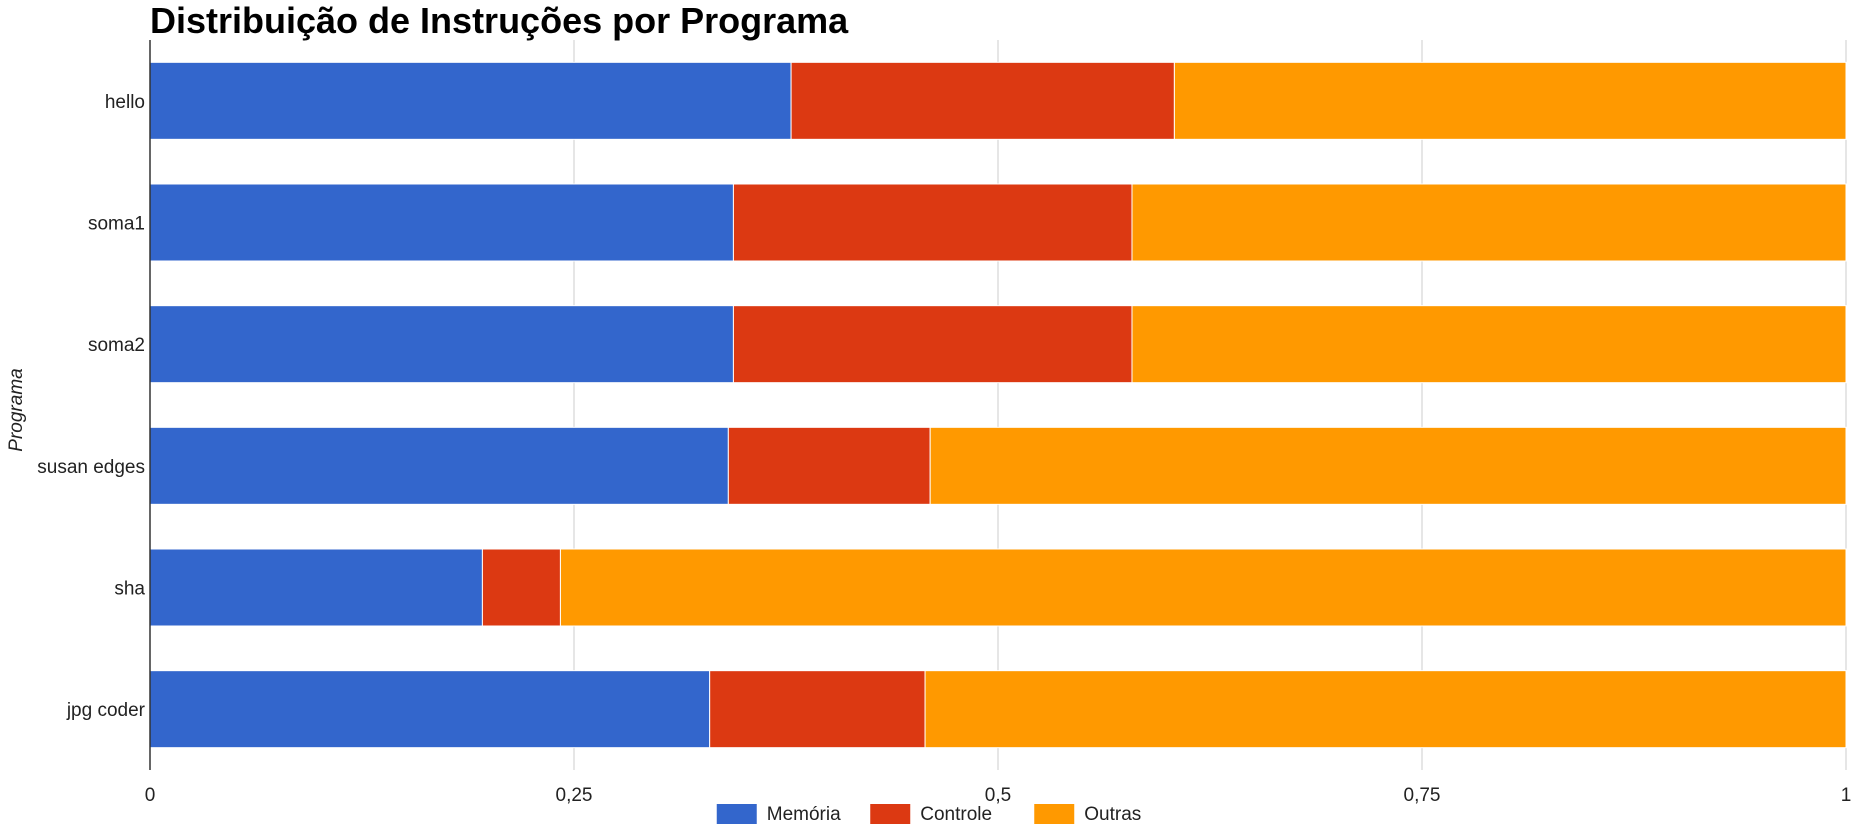  Describe the element at coordinates (430, 709) in the screenshot. I see `bar-mem-ria-jpg-coder` at that location.